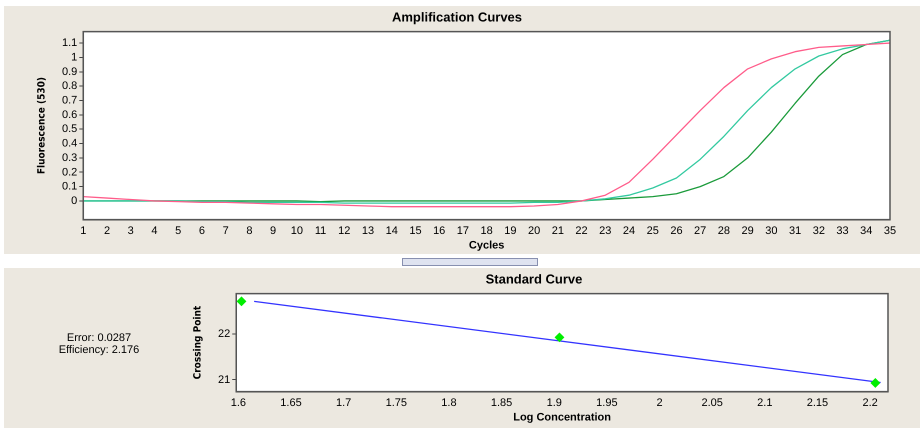  Describe the element at coordinates (558, 231) in the screenshot. I see `x-tick-label: 21` at that location.